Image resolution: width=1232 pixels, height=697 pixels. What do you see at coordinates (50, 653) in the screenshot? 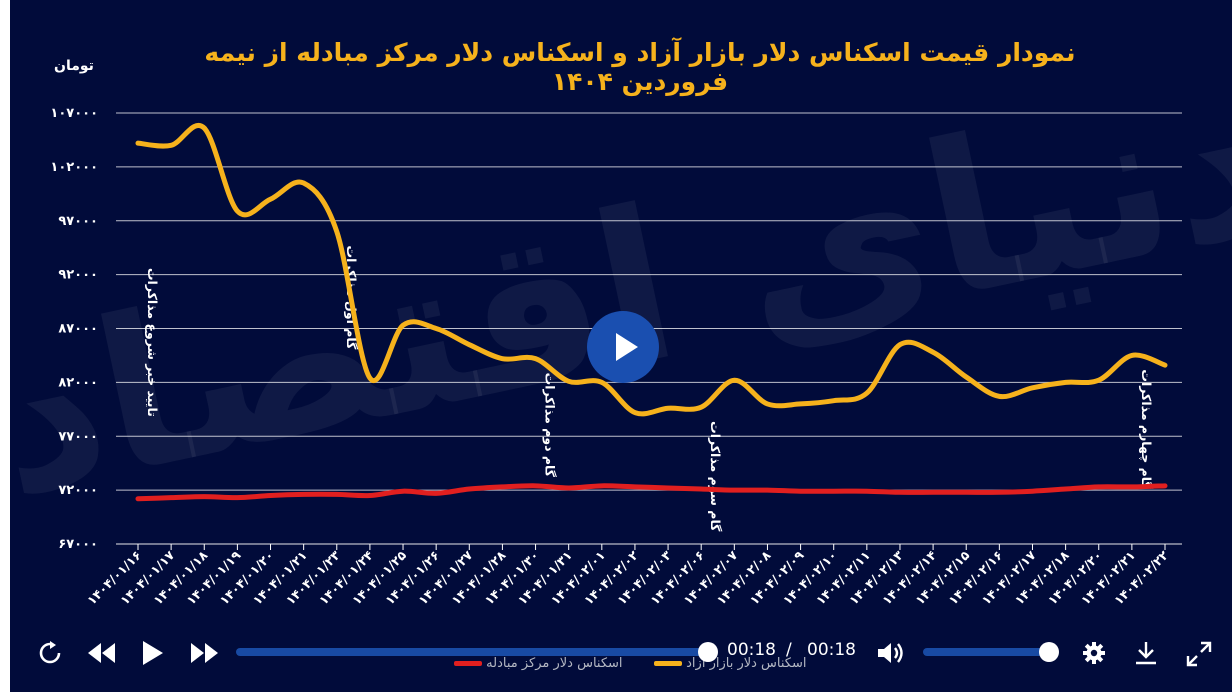
I see `replay-icon` at bounding box center [50, 653].